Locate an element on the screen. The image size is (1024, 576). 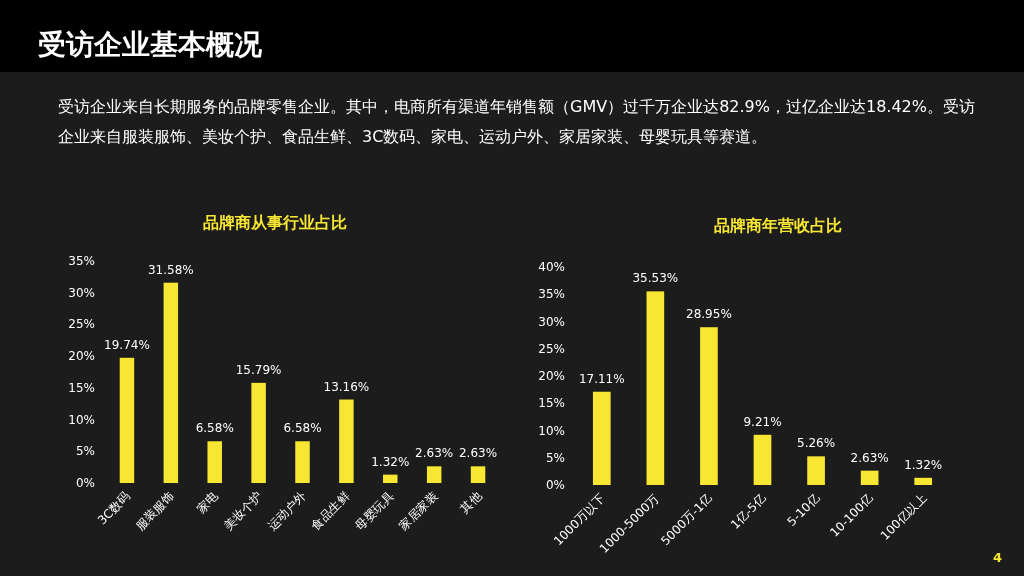
data-label: 15.79% is located at coordinates (258, 369).